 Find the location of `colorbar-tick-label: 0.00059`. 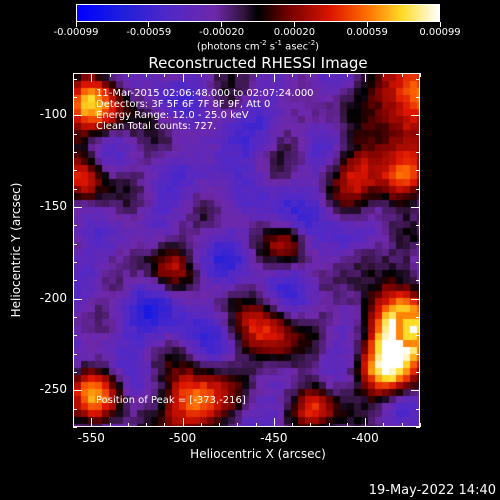

colorbar-tick-label: 0.00059 is located at coordinates (367, 32).